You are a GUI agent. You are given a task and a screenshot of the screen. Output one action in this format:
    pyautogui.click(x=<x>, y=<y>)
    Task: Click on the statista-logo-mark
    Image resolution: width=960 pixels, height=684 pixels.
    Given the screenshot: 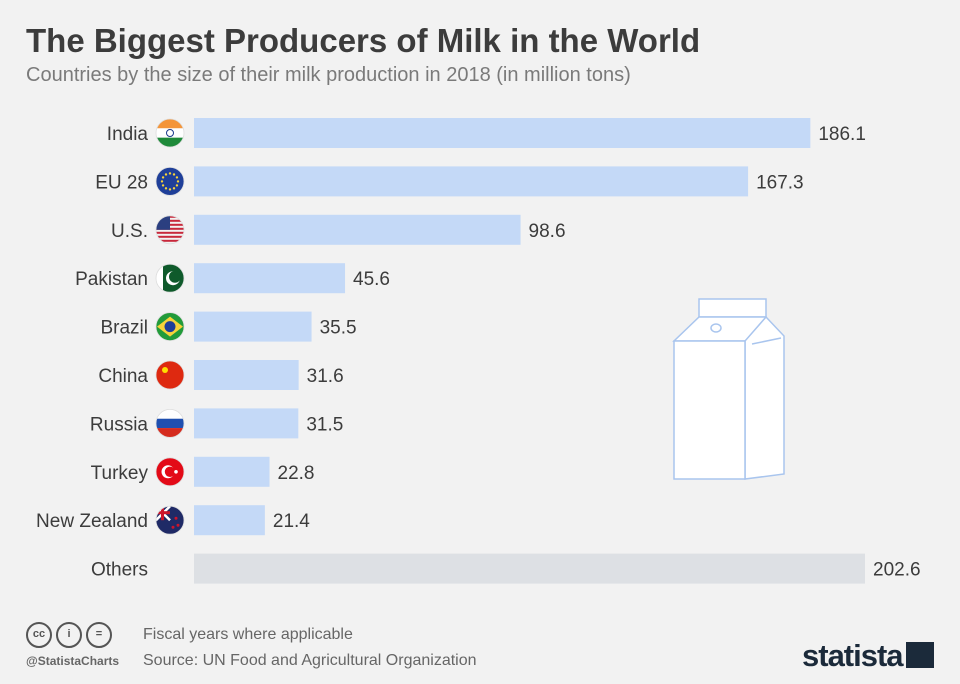 What is the action you would take?
    pyautogui.click(x=920, y=655)
    